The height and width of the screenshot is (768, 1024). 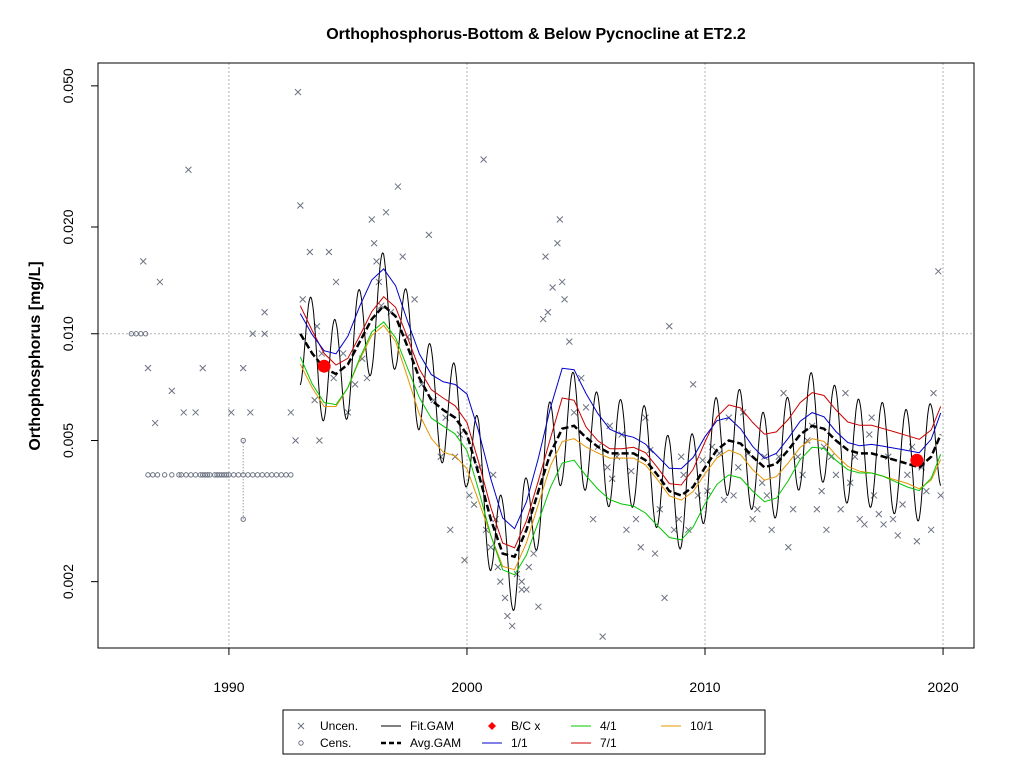 What do you see at coordinates (228, 687) in the screenshot?
I see `x-tick-label: 1990` at bounding box center [228, 687].